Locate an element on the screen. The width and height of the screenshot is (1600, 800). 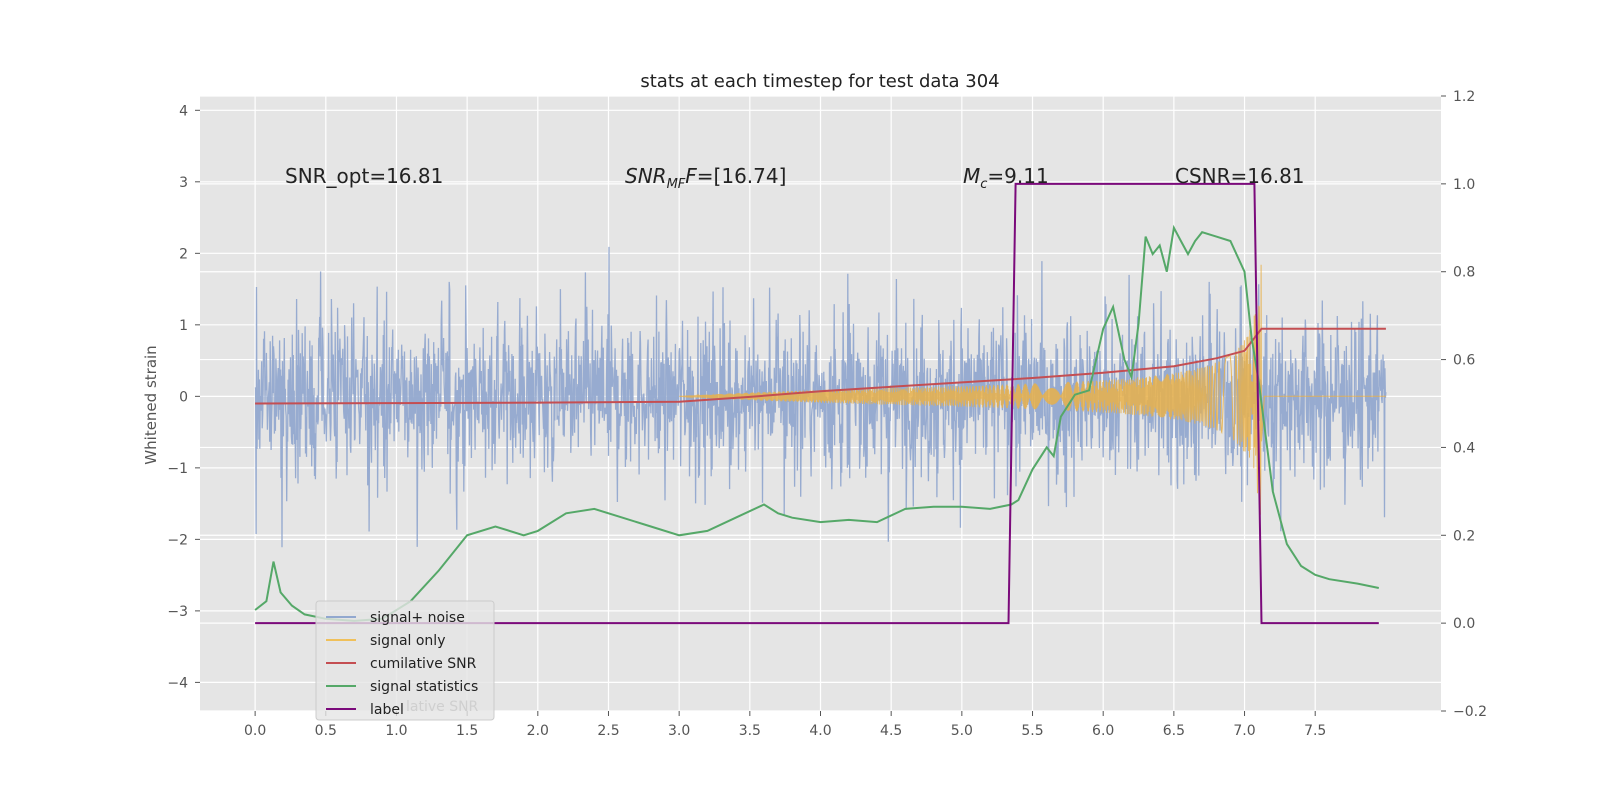
legend-label-signal-noise: signal+ noise is located at coordinates (417, 618).